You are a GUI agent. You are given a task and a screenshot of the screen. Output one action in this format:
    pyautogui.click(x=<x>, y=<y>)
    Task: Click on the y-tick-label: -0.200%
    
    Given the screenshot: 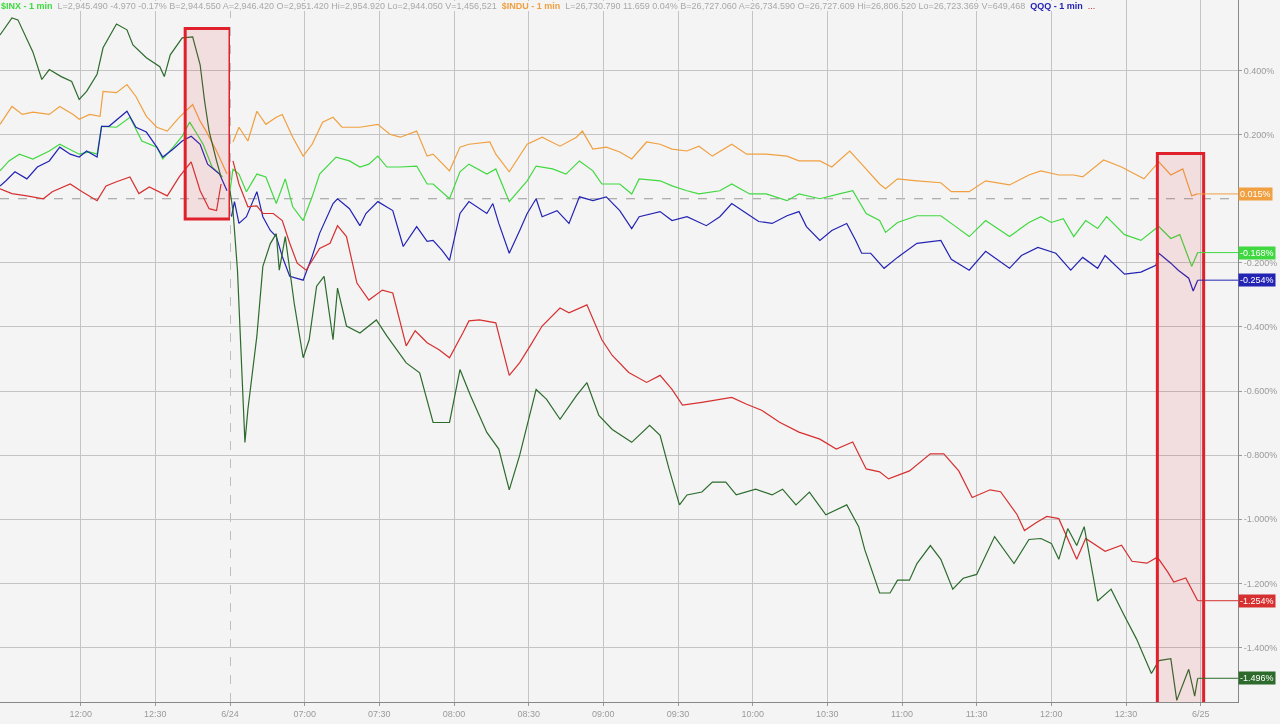 What is the action you would take?
    pyautogui.click(x=1260, y=263)
    